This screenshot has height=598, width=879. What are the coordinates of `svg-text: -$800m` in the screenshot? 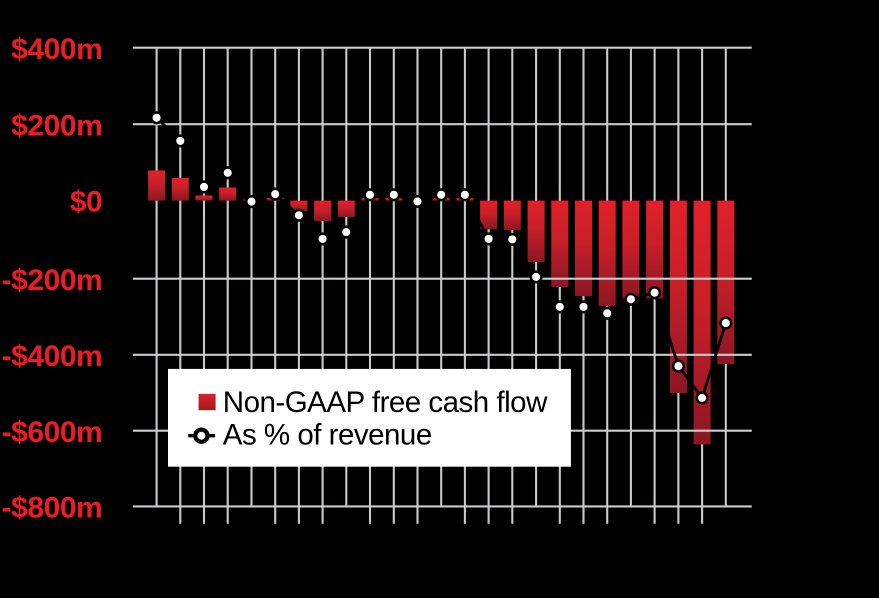 It's located at (52, 508).